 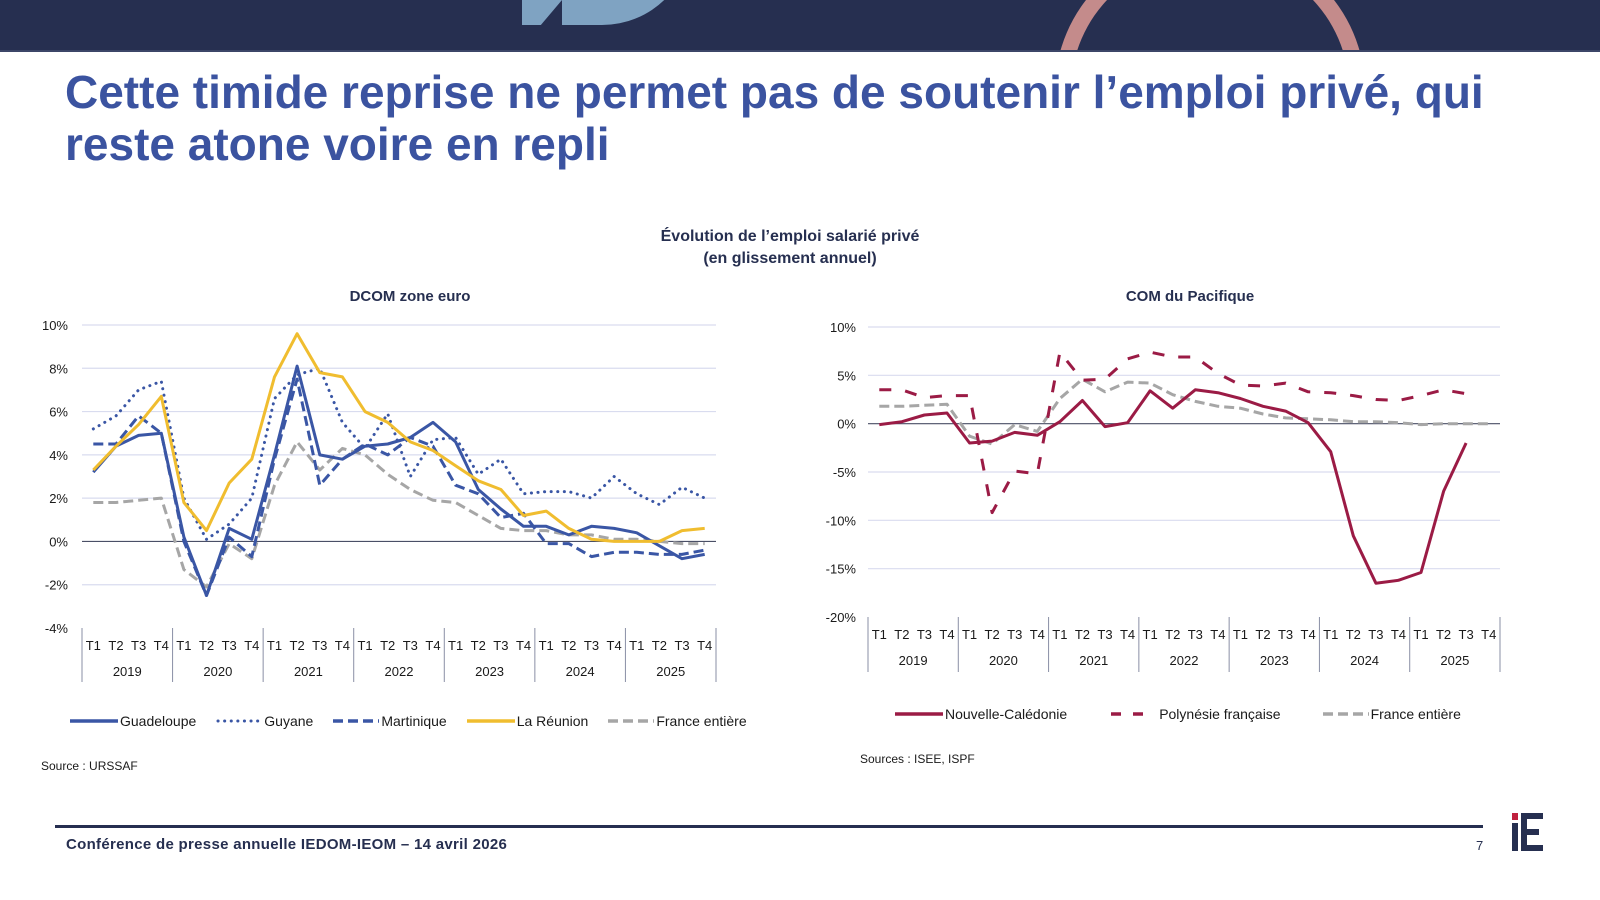 What do you see at coordinates (1184, 411) in the screenshot?
I see `right-series-france-entiere` at bounding box center [1184, 411].